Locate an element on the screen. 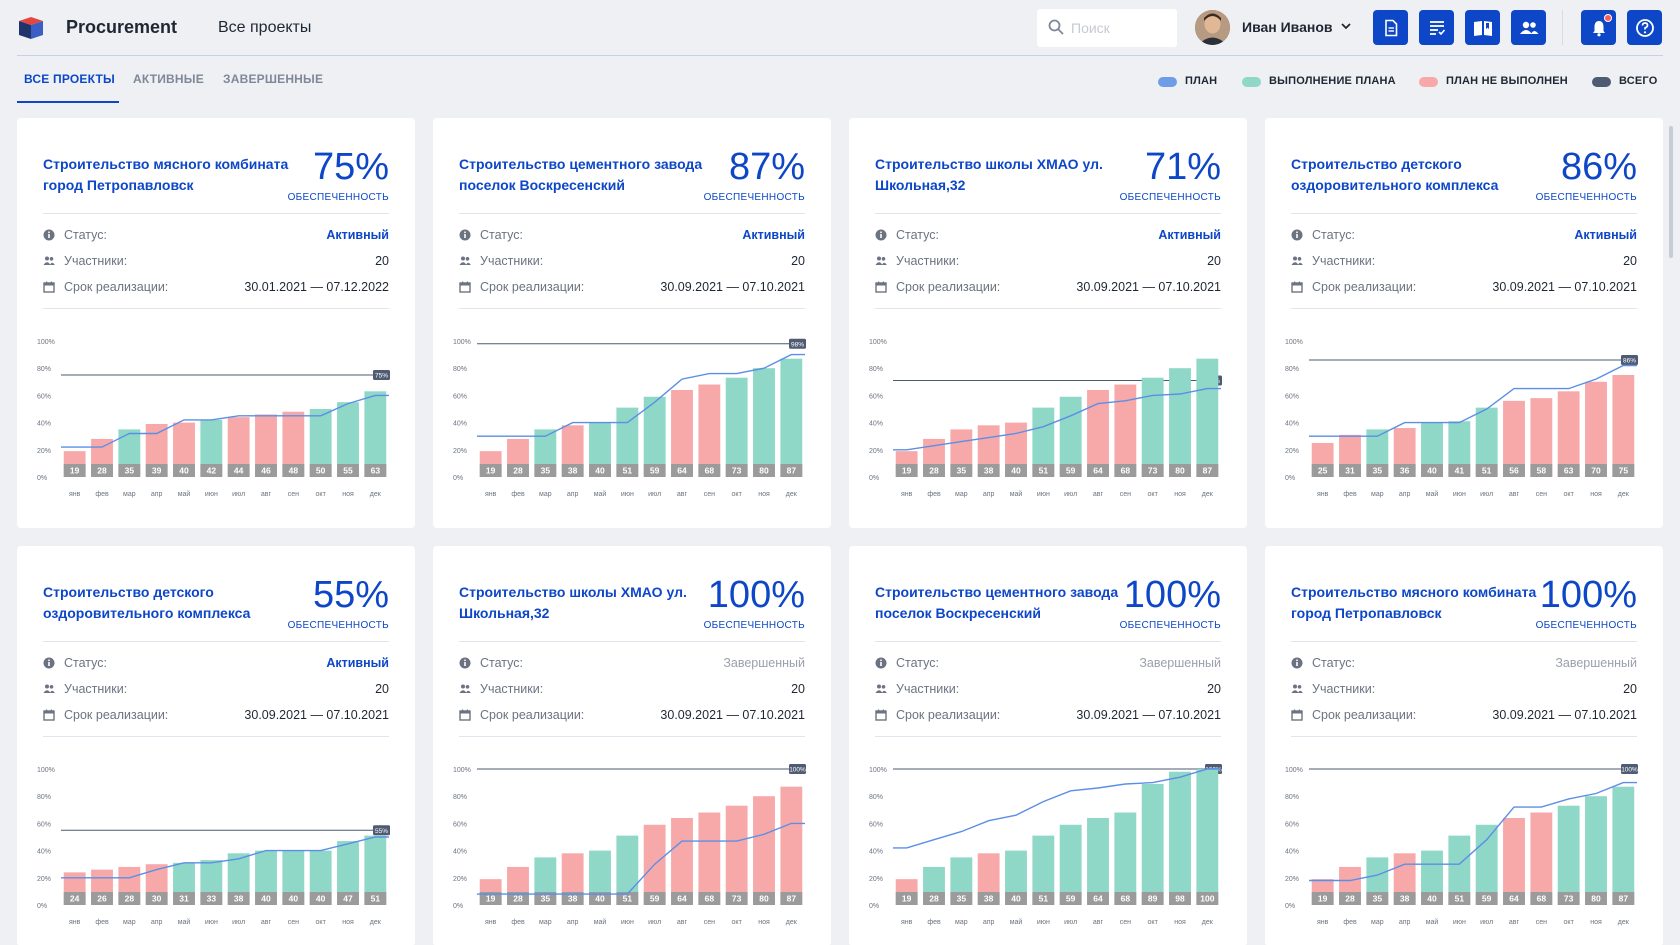 Image resolution: width=1680 pixels, height=945 pixels. tab-all-projects: ВСЕ ПРОЕКТЫ is located at coordinates (69, 79).